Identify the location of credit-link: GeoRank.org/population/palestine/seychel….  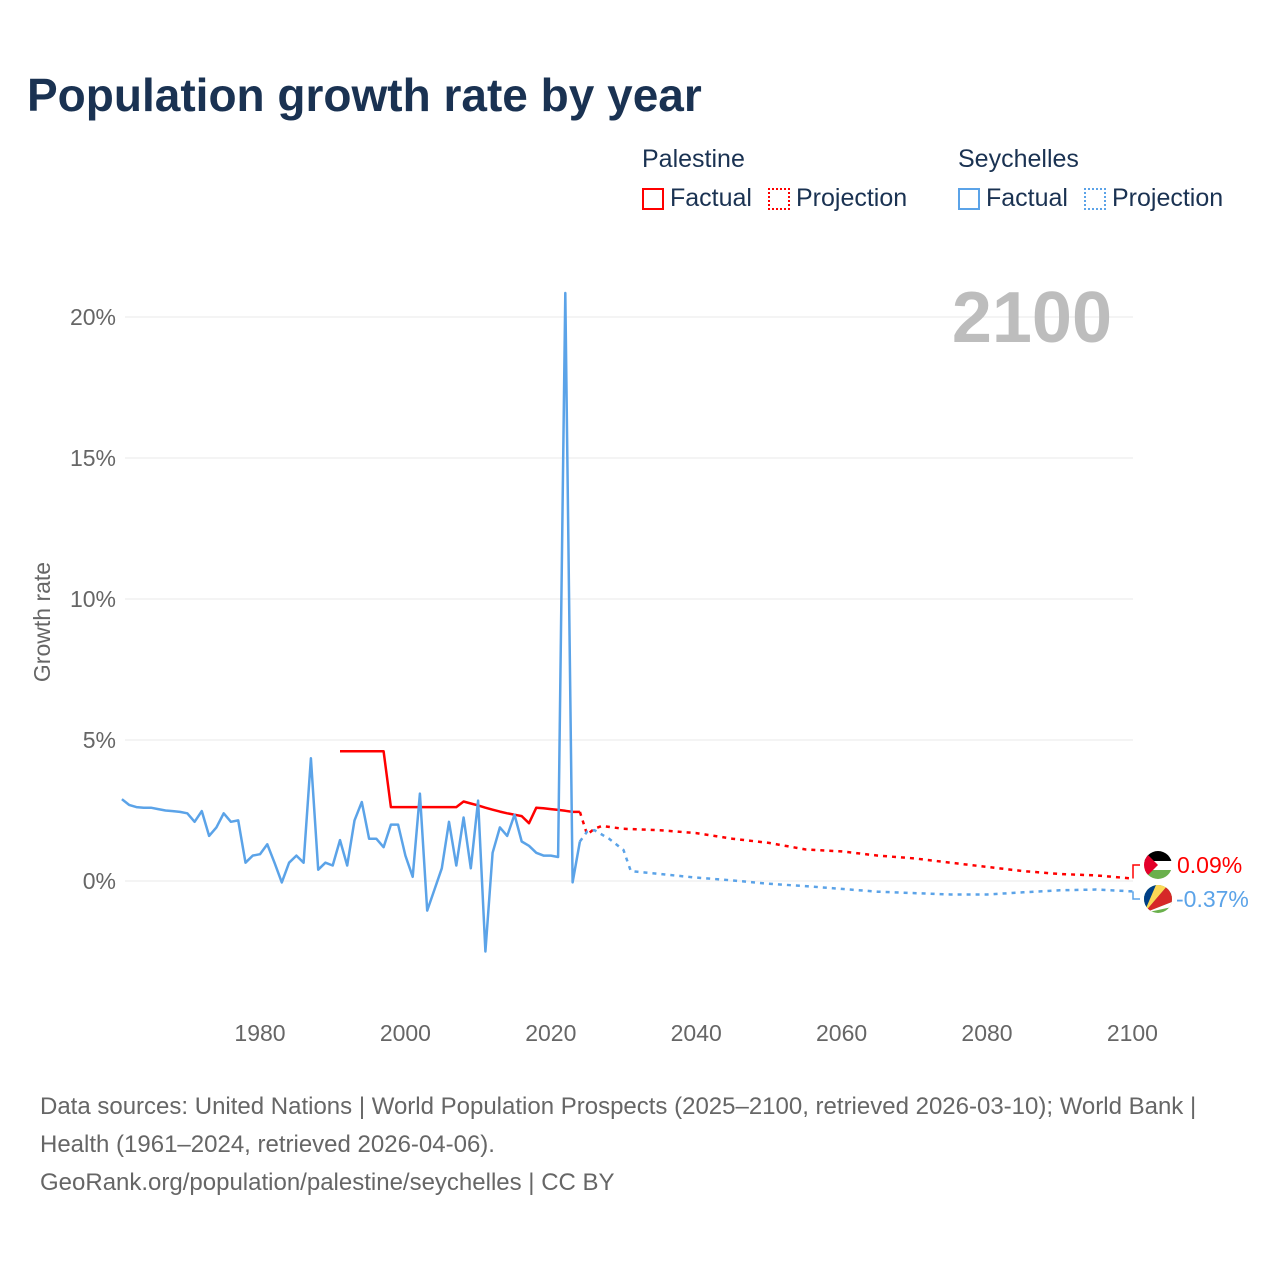
(327, 1182).